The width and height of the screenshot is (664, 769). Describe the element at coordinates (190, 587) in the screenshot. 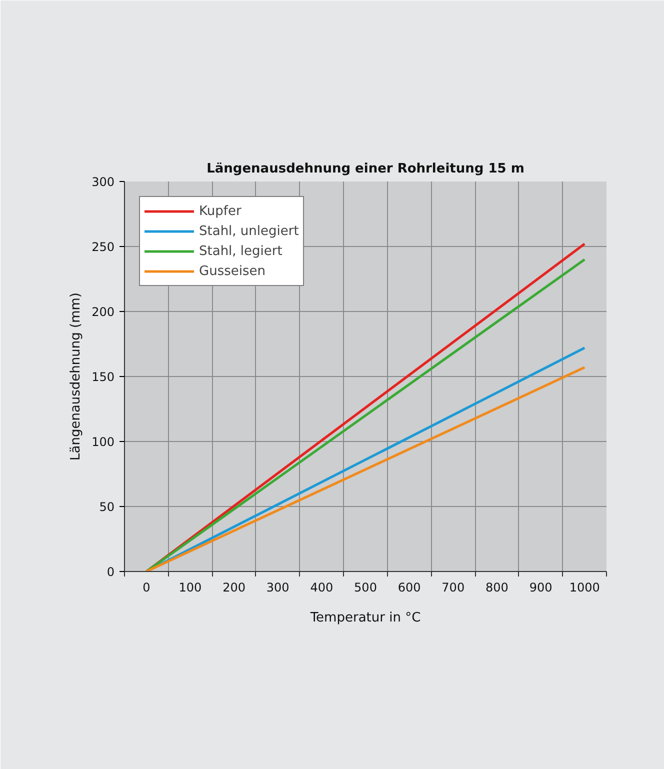

I see `x-tick-label: 100` at that location.